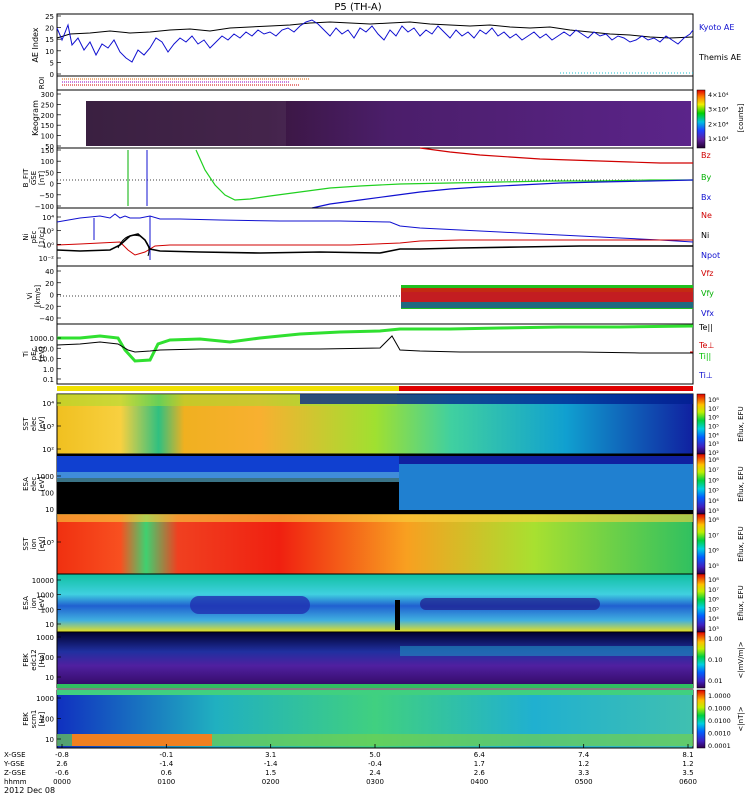  I want to click on fbk-edc-ylabel: FBKedc12[Hz], so click(34, 660).